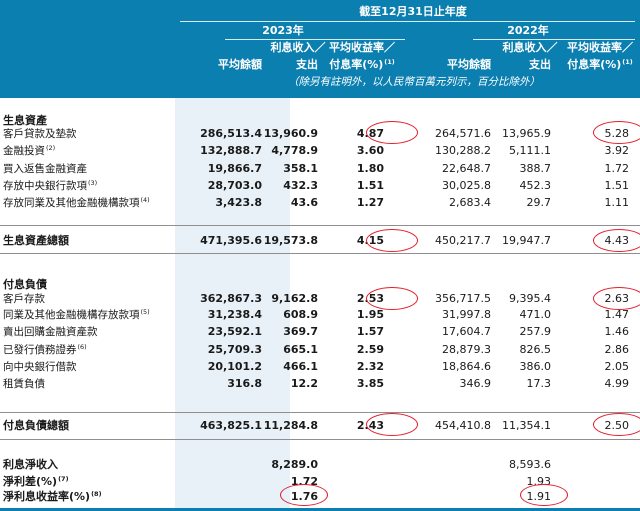 The height and width of the screenshot is (511, 640). I want to click on liability-row-value-2022-col3: 1.46, so click(617, 331).